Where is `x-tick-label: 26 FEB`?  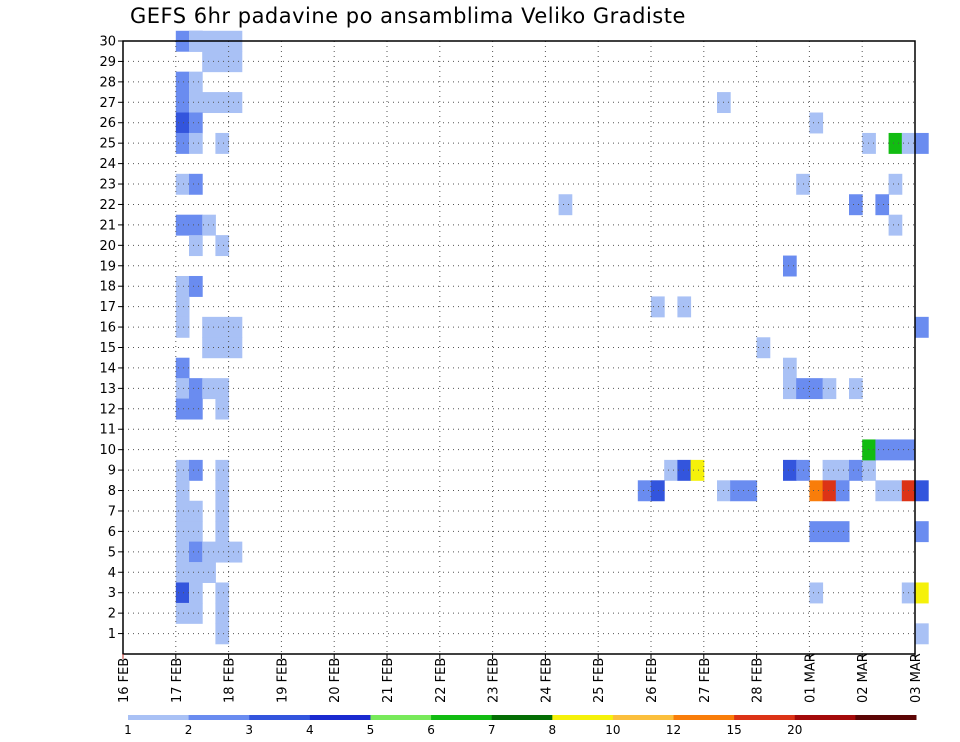 x-tick-label: 26 FEB is located at coordinates (652, 680).